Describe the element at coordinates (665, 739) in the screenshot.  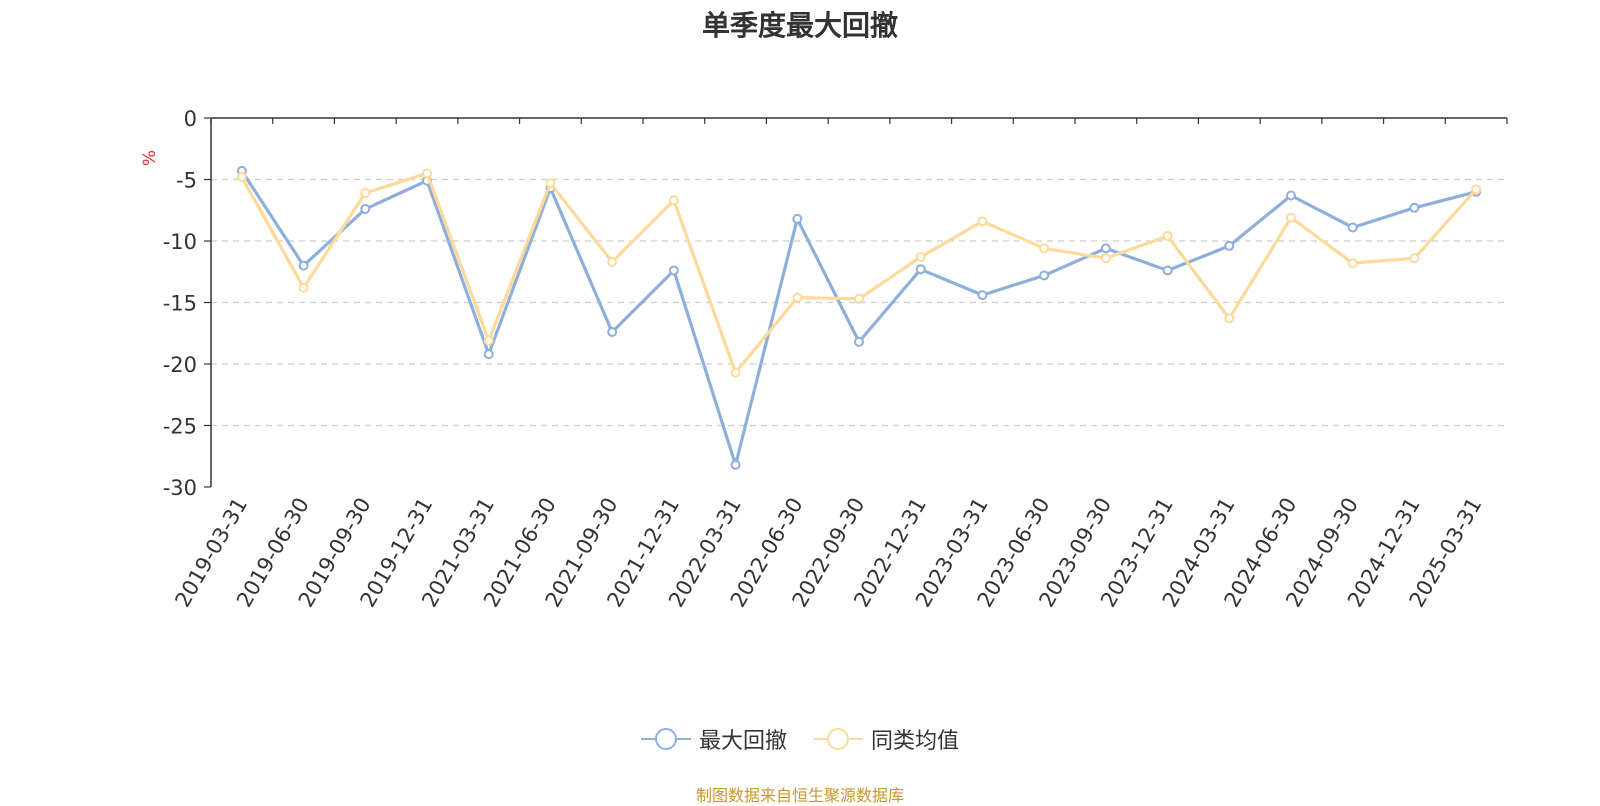
I see `legend-marker-max-drawdown-icon` at that location.